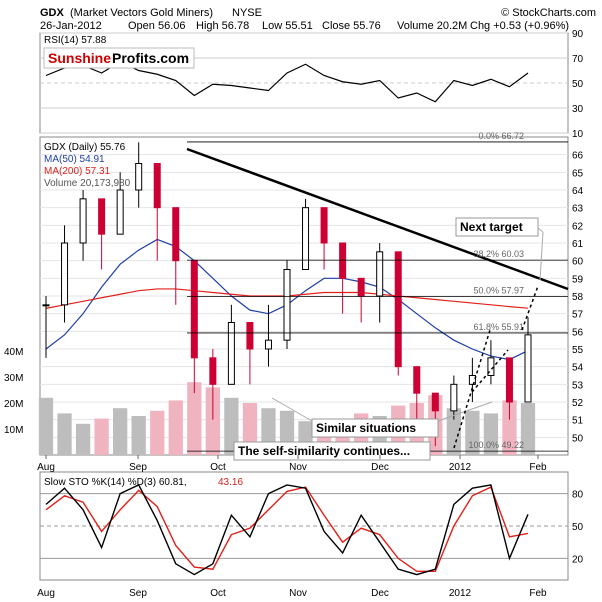 This screenshot has width=602, height=602. Describe the element at coordinates (548, 13) in the screenshot. I see `source-credit: © StockCharts.com` at that location.